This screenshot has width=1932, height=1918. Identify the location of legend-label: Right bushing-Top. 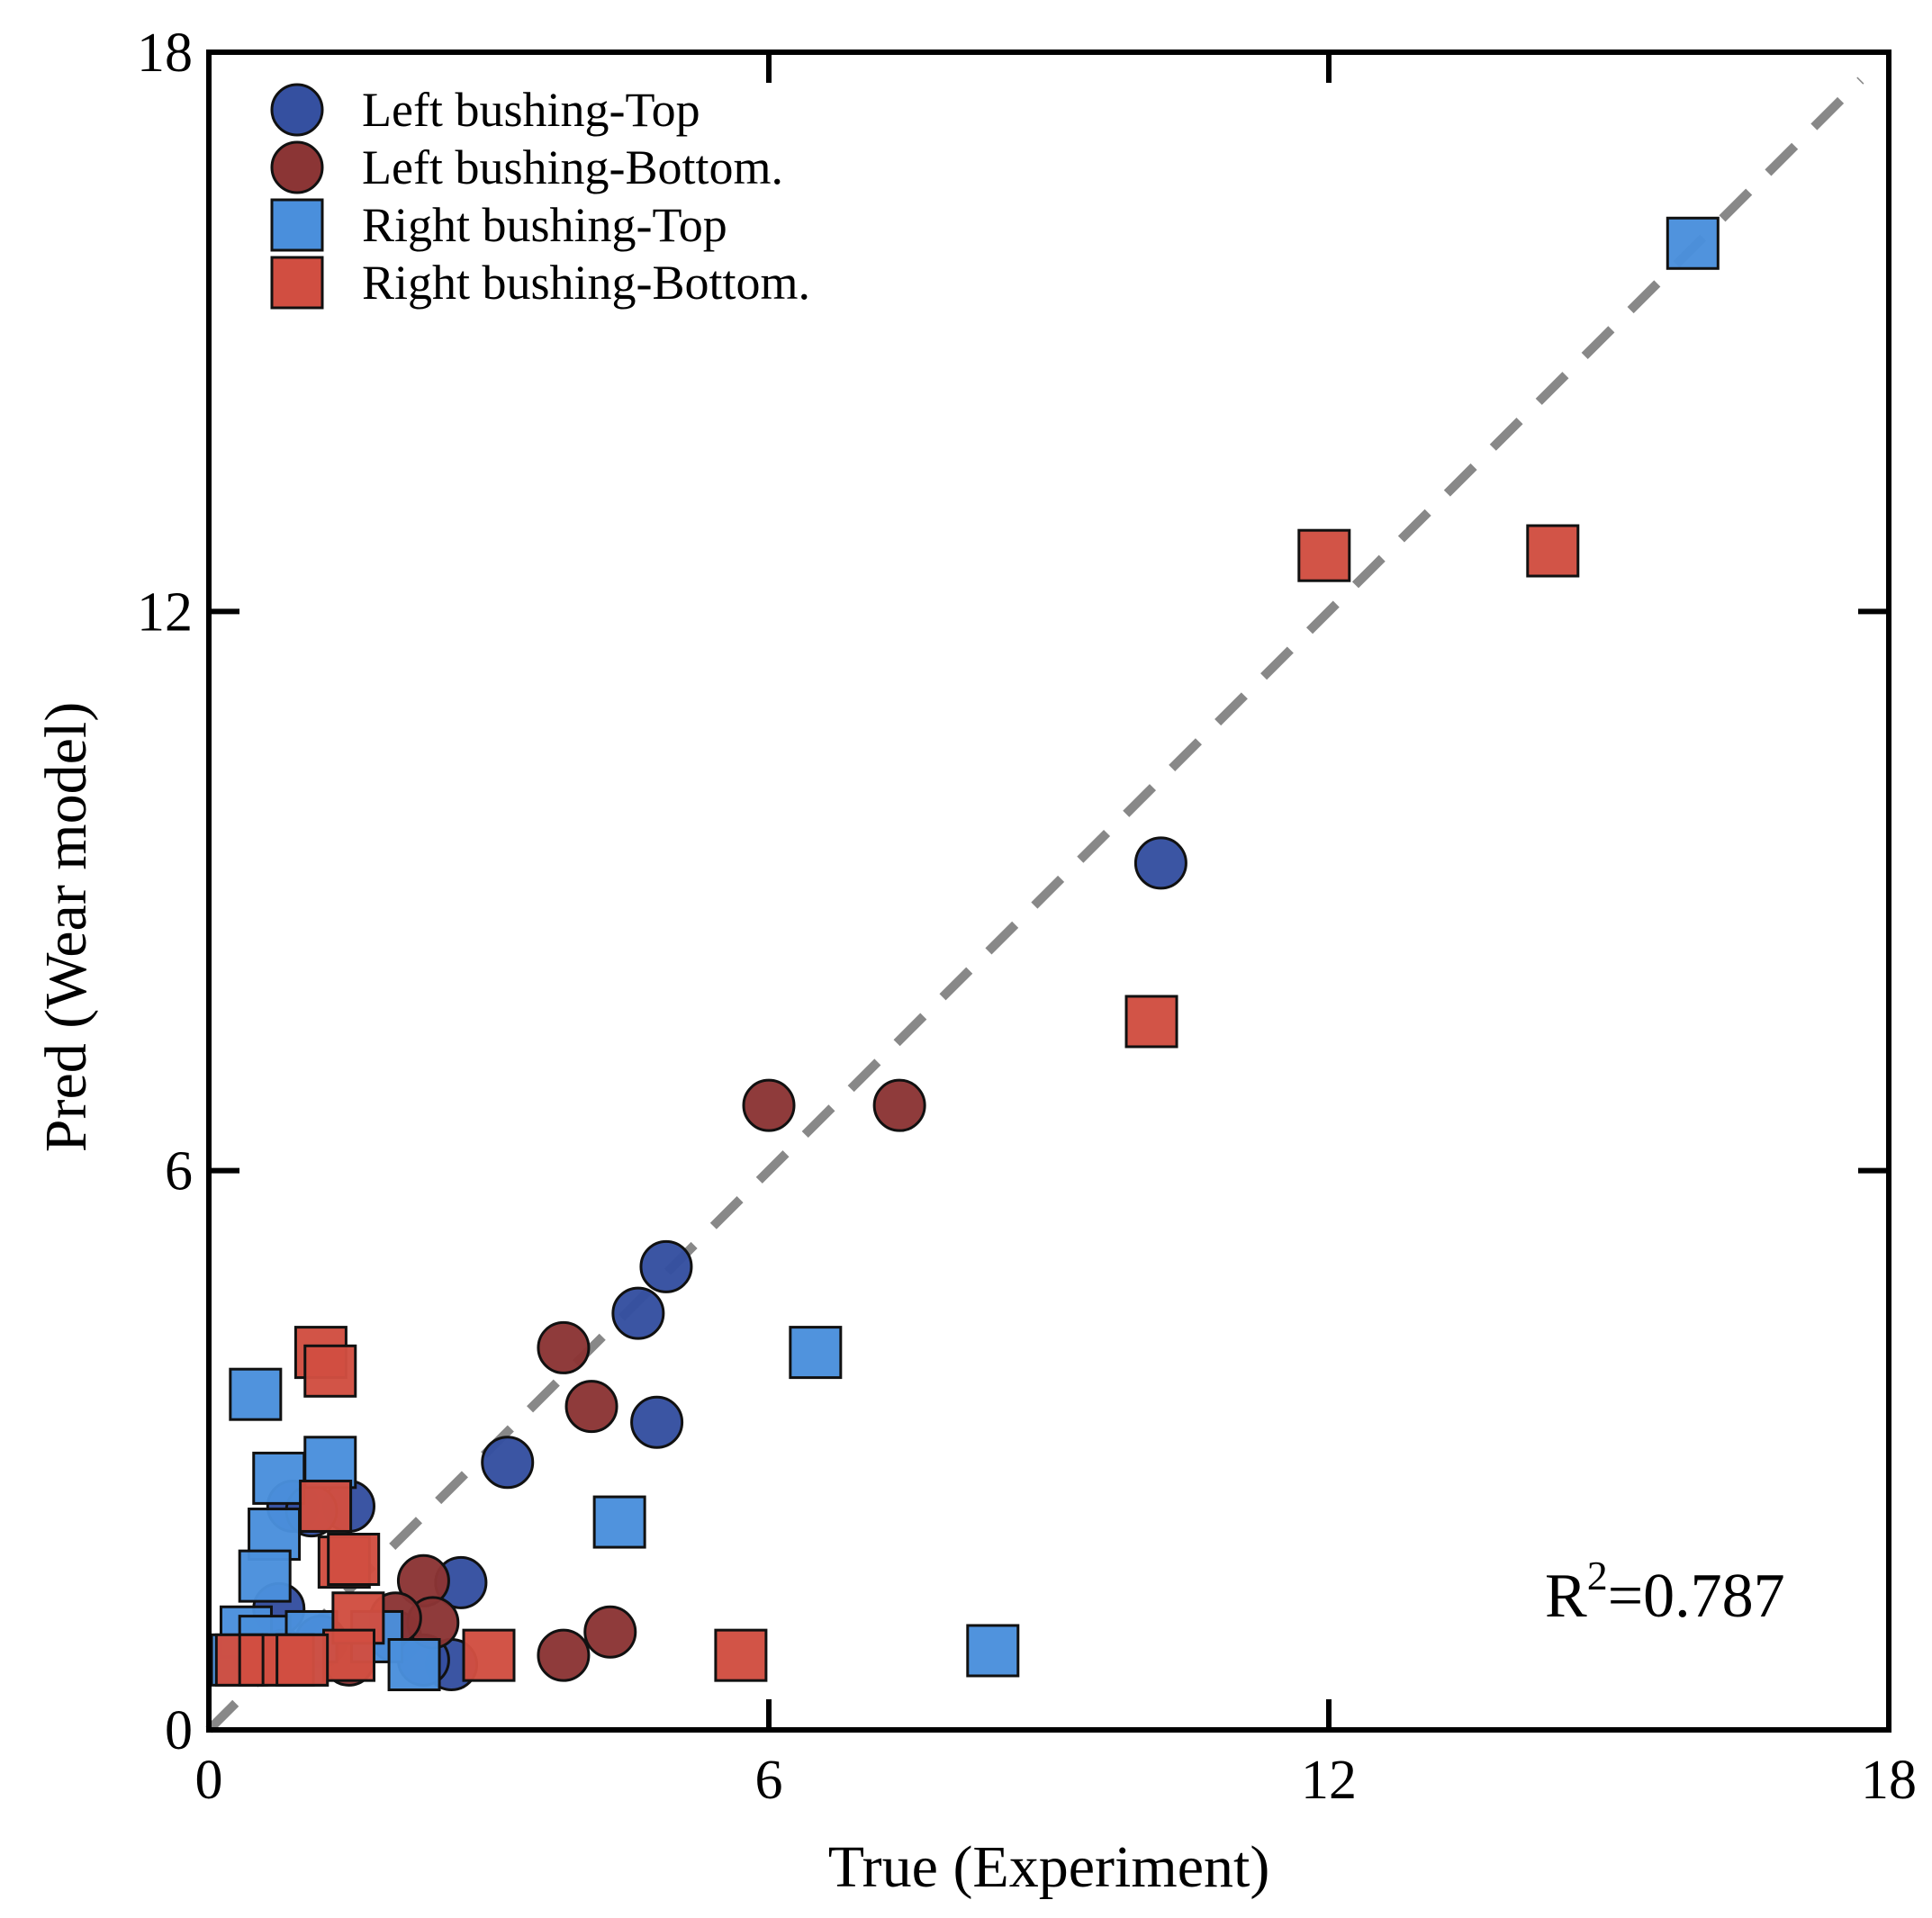
(544, 225).